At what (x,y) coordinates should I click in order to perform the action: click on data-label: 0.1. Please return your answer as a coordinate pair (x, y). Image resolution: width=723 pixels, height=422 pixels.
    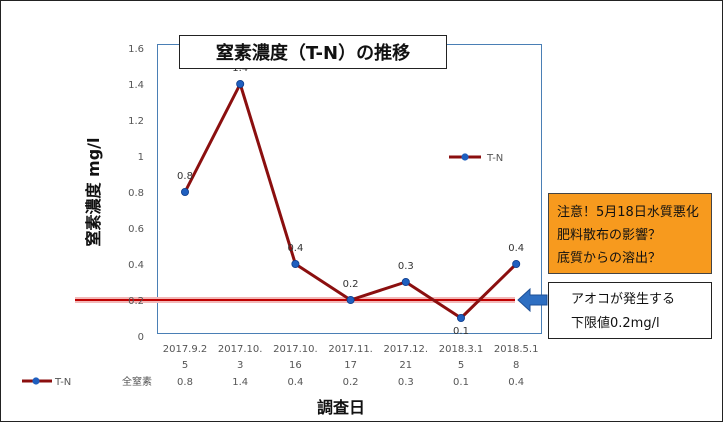
    Looking at the image, I should click on (461, 331).